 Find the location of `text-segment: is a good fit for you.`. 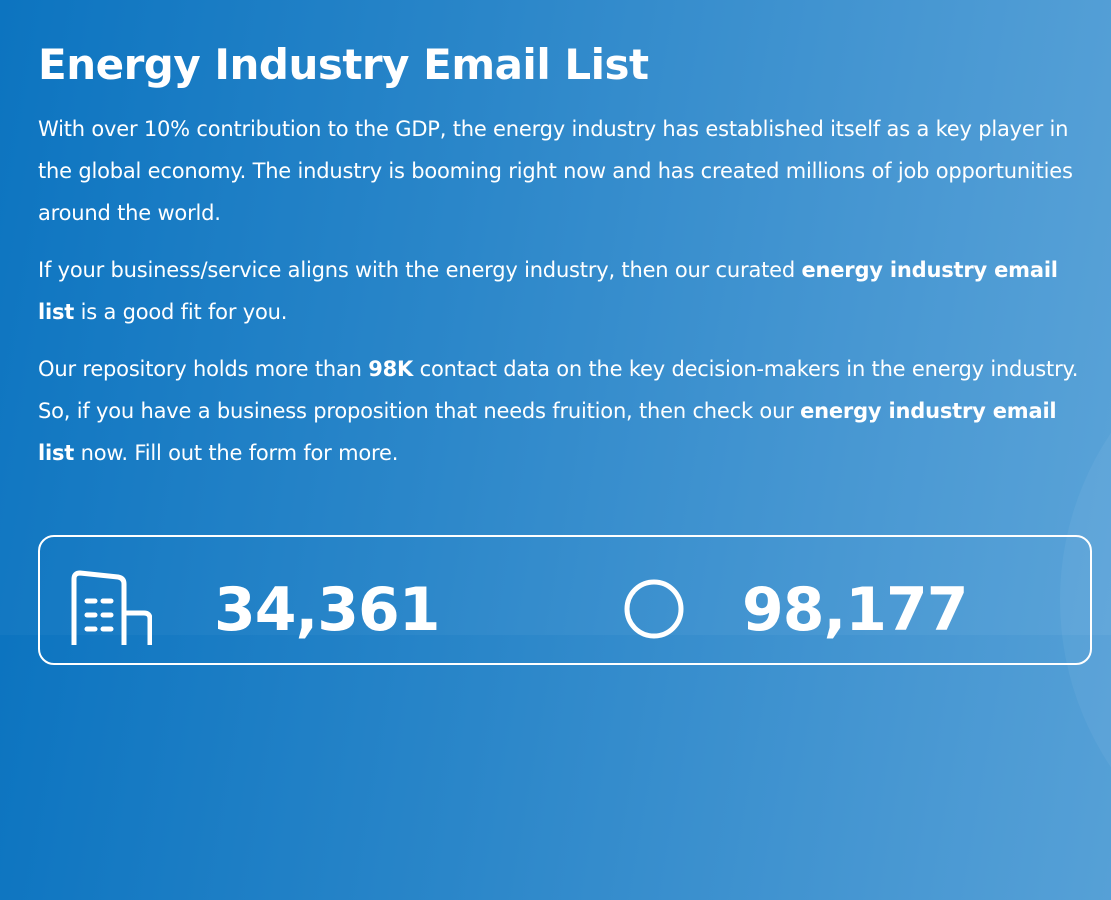

text-segment: is a good fit for you. is located at coordinates (181, 312).